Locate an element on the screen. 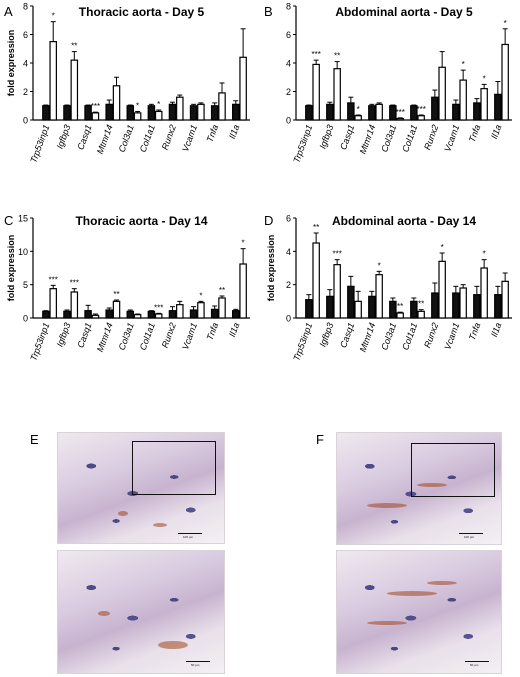  category-label: Runx2 is located at coordinates (431, 137).